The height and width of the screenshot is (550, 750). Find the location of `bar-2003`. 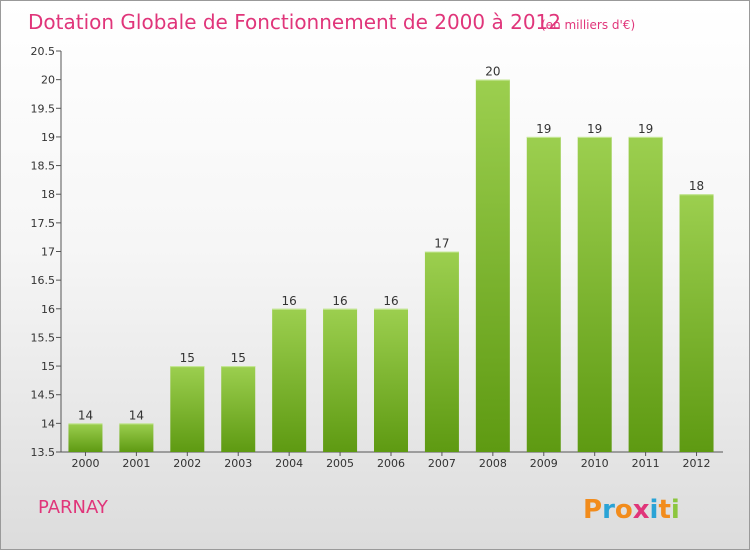

bar-2003 is located at coordinates (238, 409).